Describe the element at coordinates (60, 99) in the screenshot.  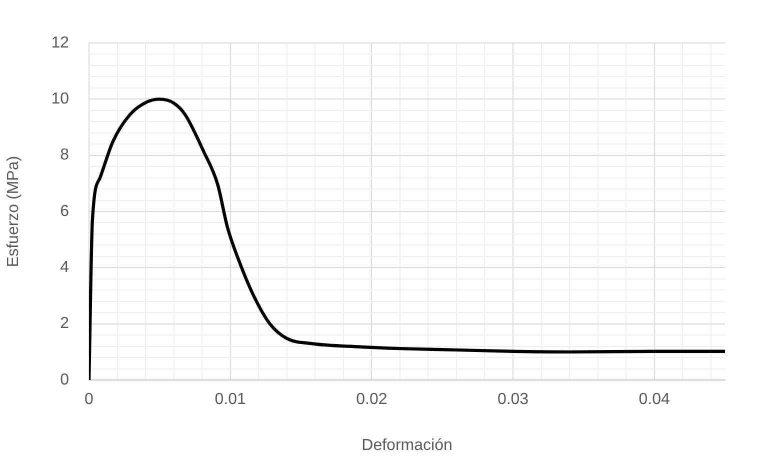
I see `y-tick-label: 10` at that location.